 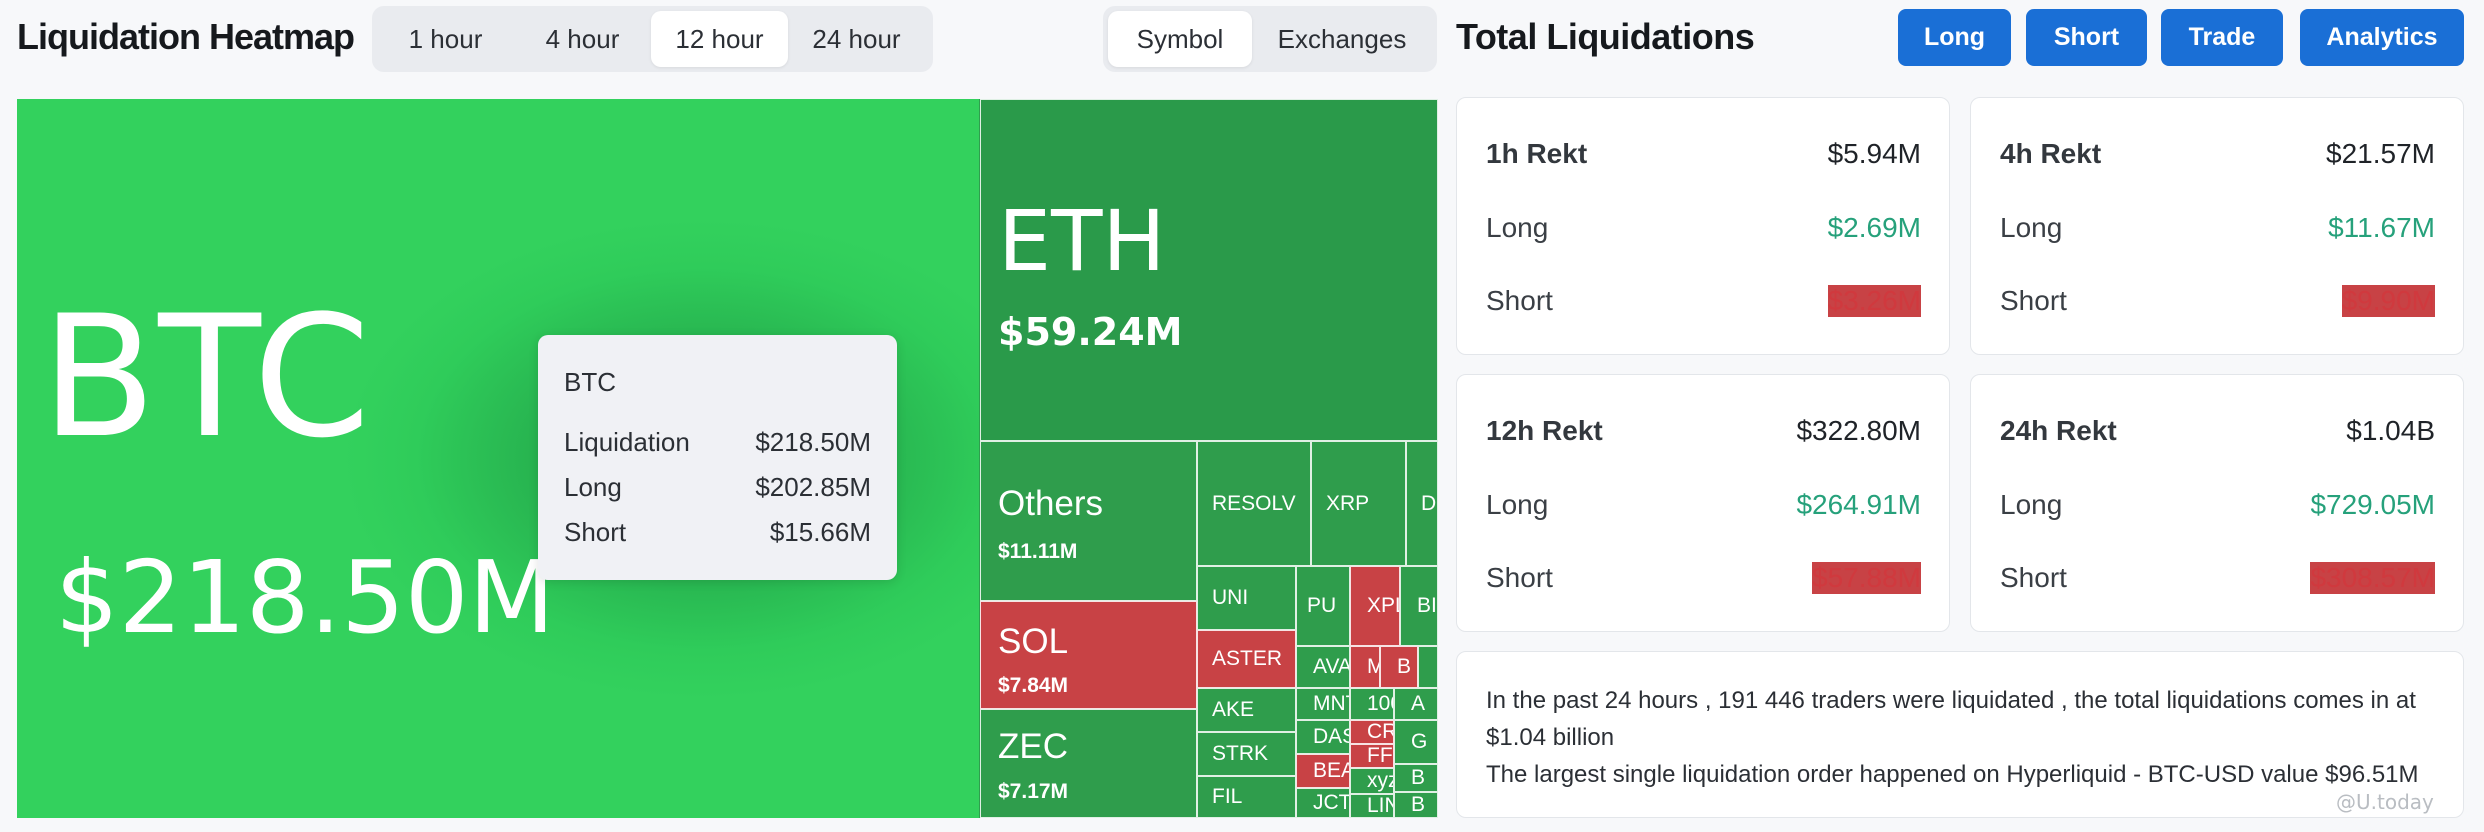 What do you see at coordinates (1703, 154) in the screenshot?
I see `card-header: 1h Rekt $5.94M` at bounding box center [1703, 154].